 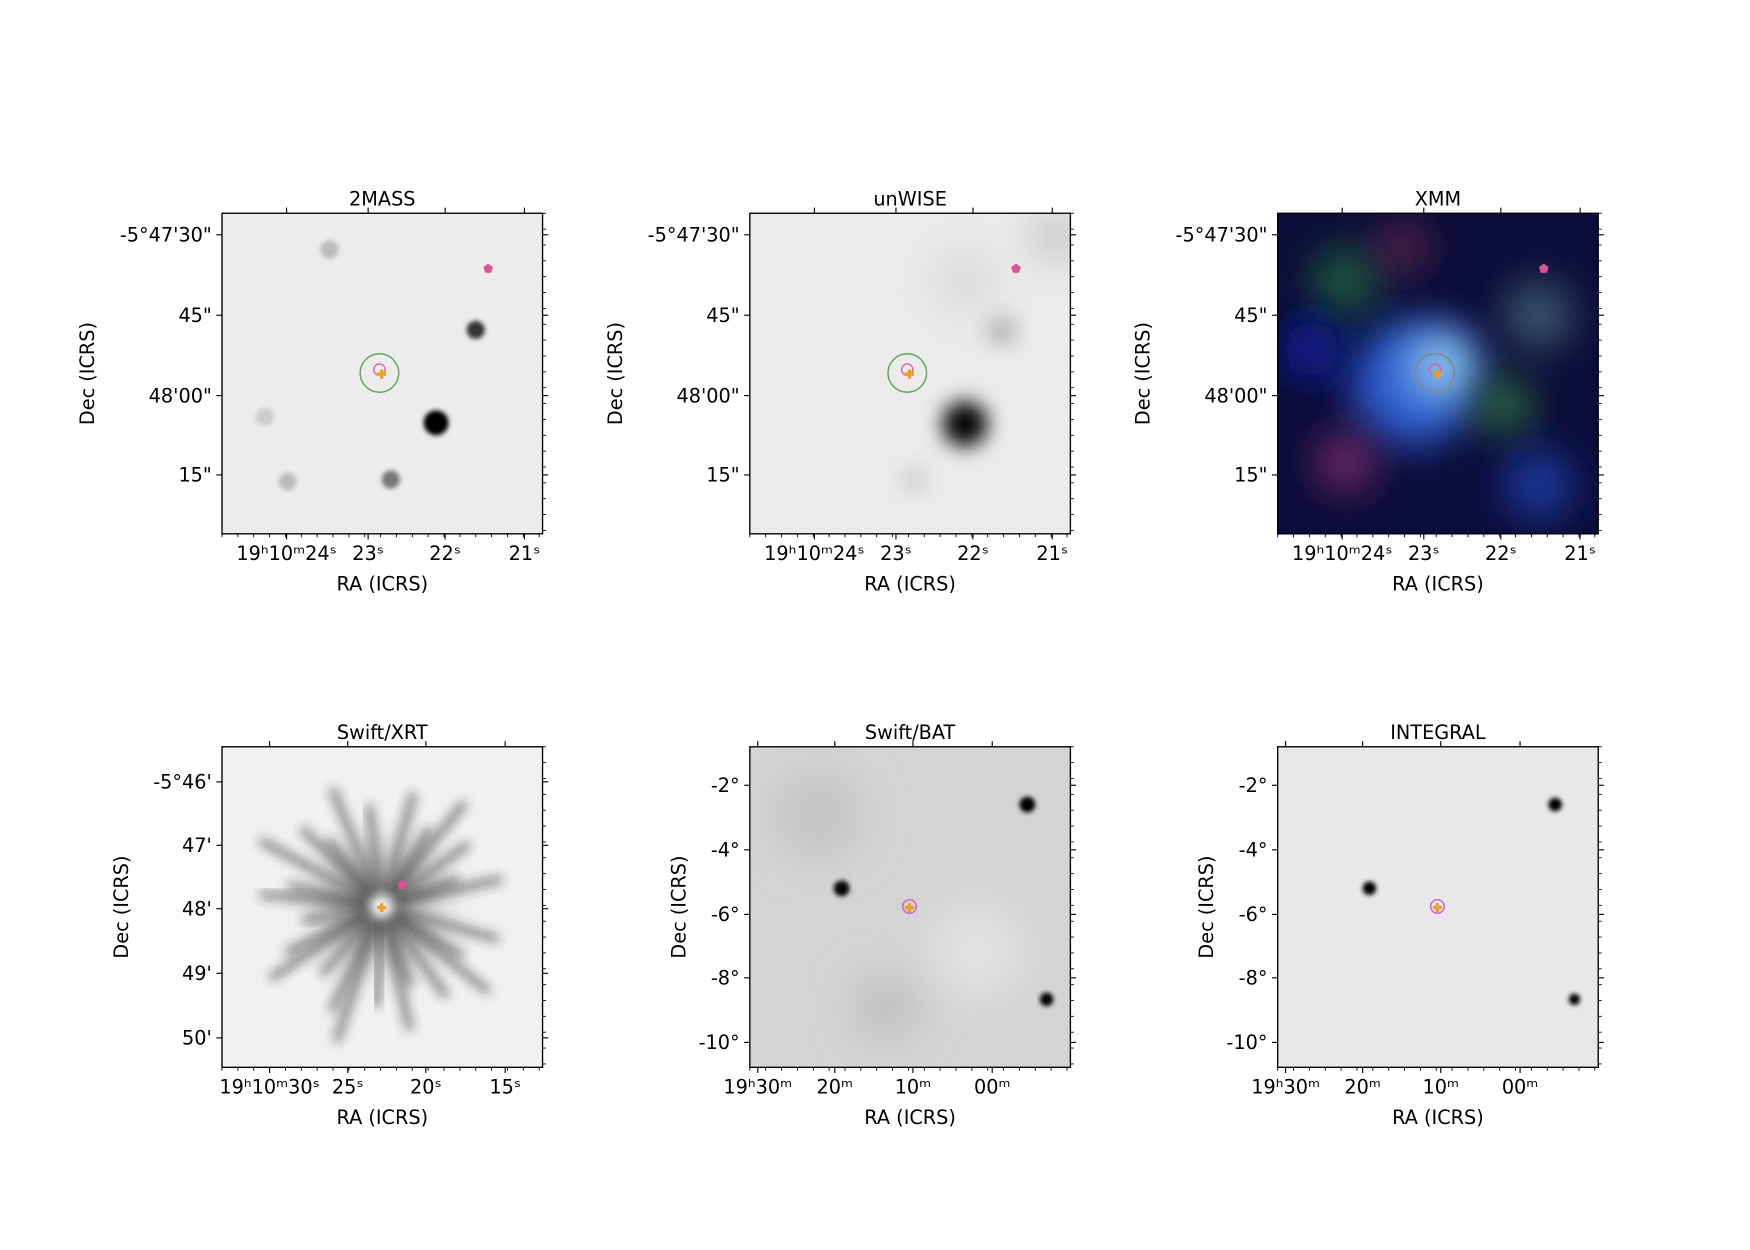 What do you see at coordinates (505, 1086) in the screenshot?
I see `x-tick-label: 15ˢ` at bounding box center [505, 1086].